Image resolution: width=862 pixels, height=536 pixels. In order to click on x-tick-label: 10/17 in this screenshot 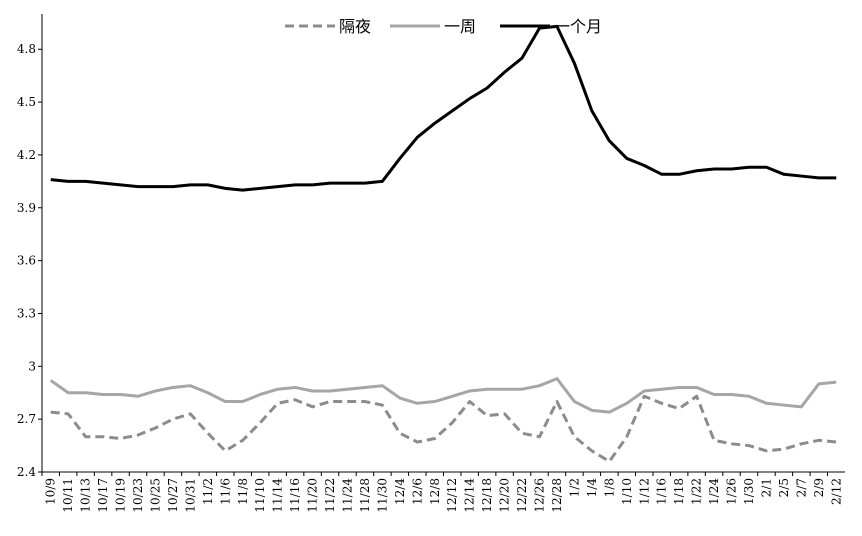, I will do `click(103, 495)`.